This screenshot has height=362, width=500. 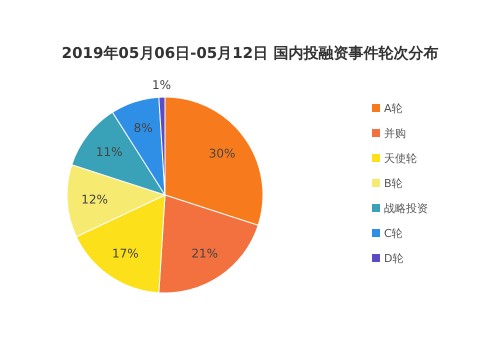 I want to click on data-label: 17%, so click(x=125, y=253).